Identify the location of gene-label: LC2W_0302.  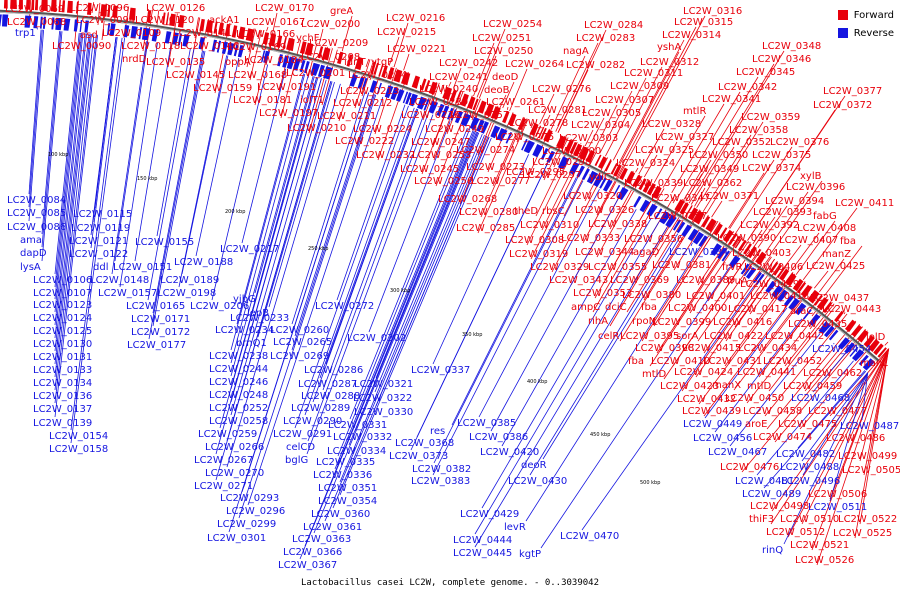
(376, 338).